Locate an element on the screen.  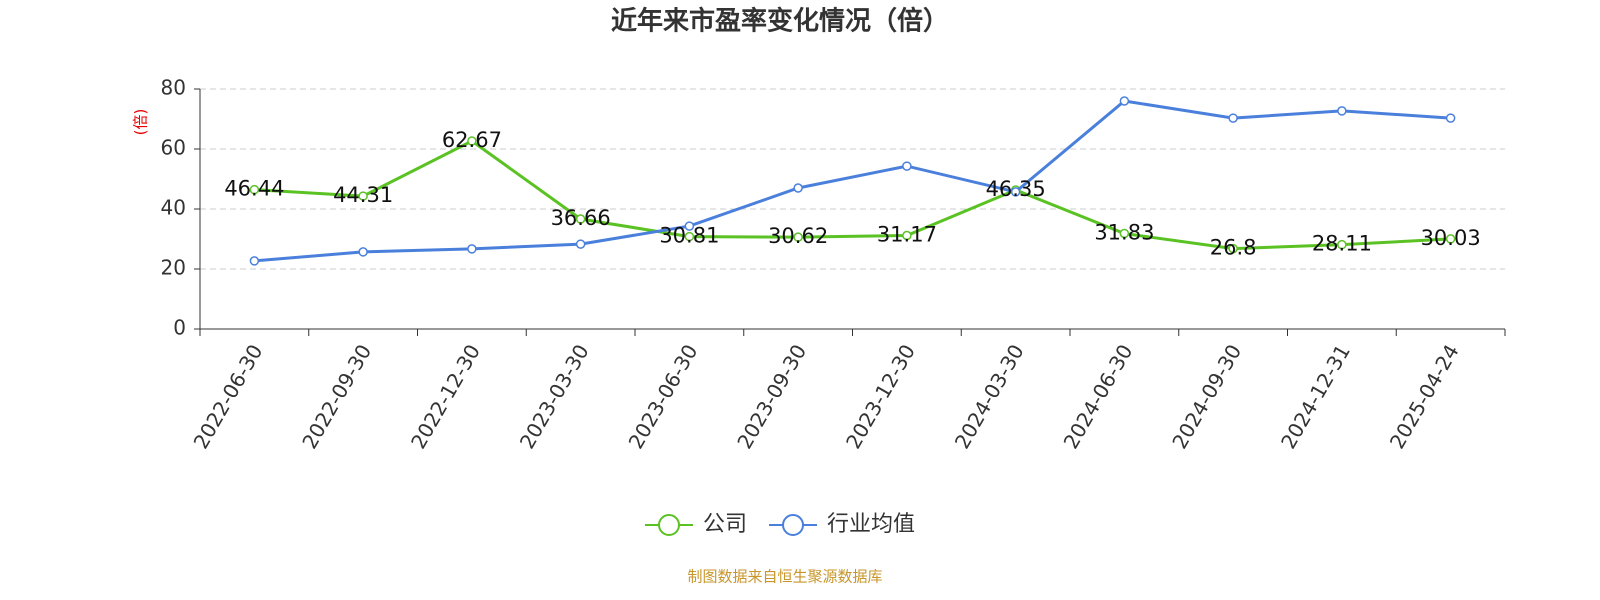
x-tick-label: 2023-09-30 is located at coordinates (771, 396).